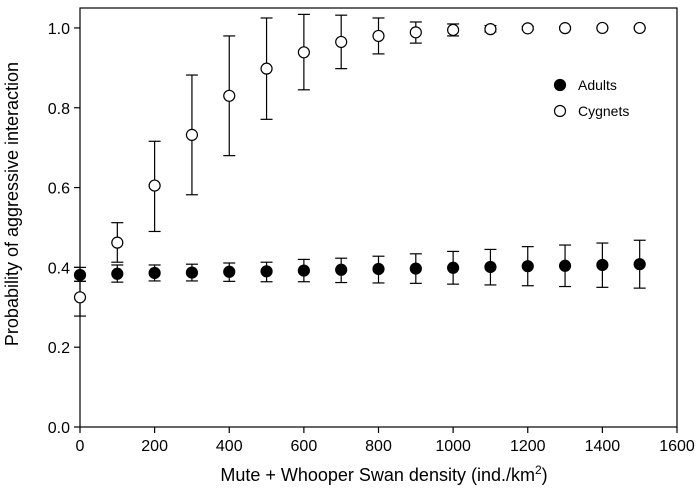 The image size is (700, 495). Describe the element at coordinates (597, 85) in the screenshot. I see `adults-legend-label: Adults` at that location.